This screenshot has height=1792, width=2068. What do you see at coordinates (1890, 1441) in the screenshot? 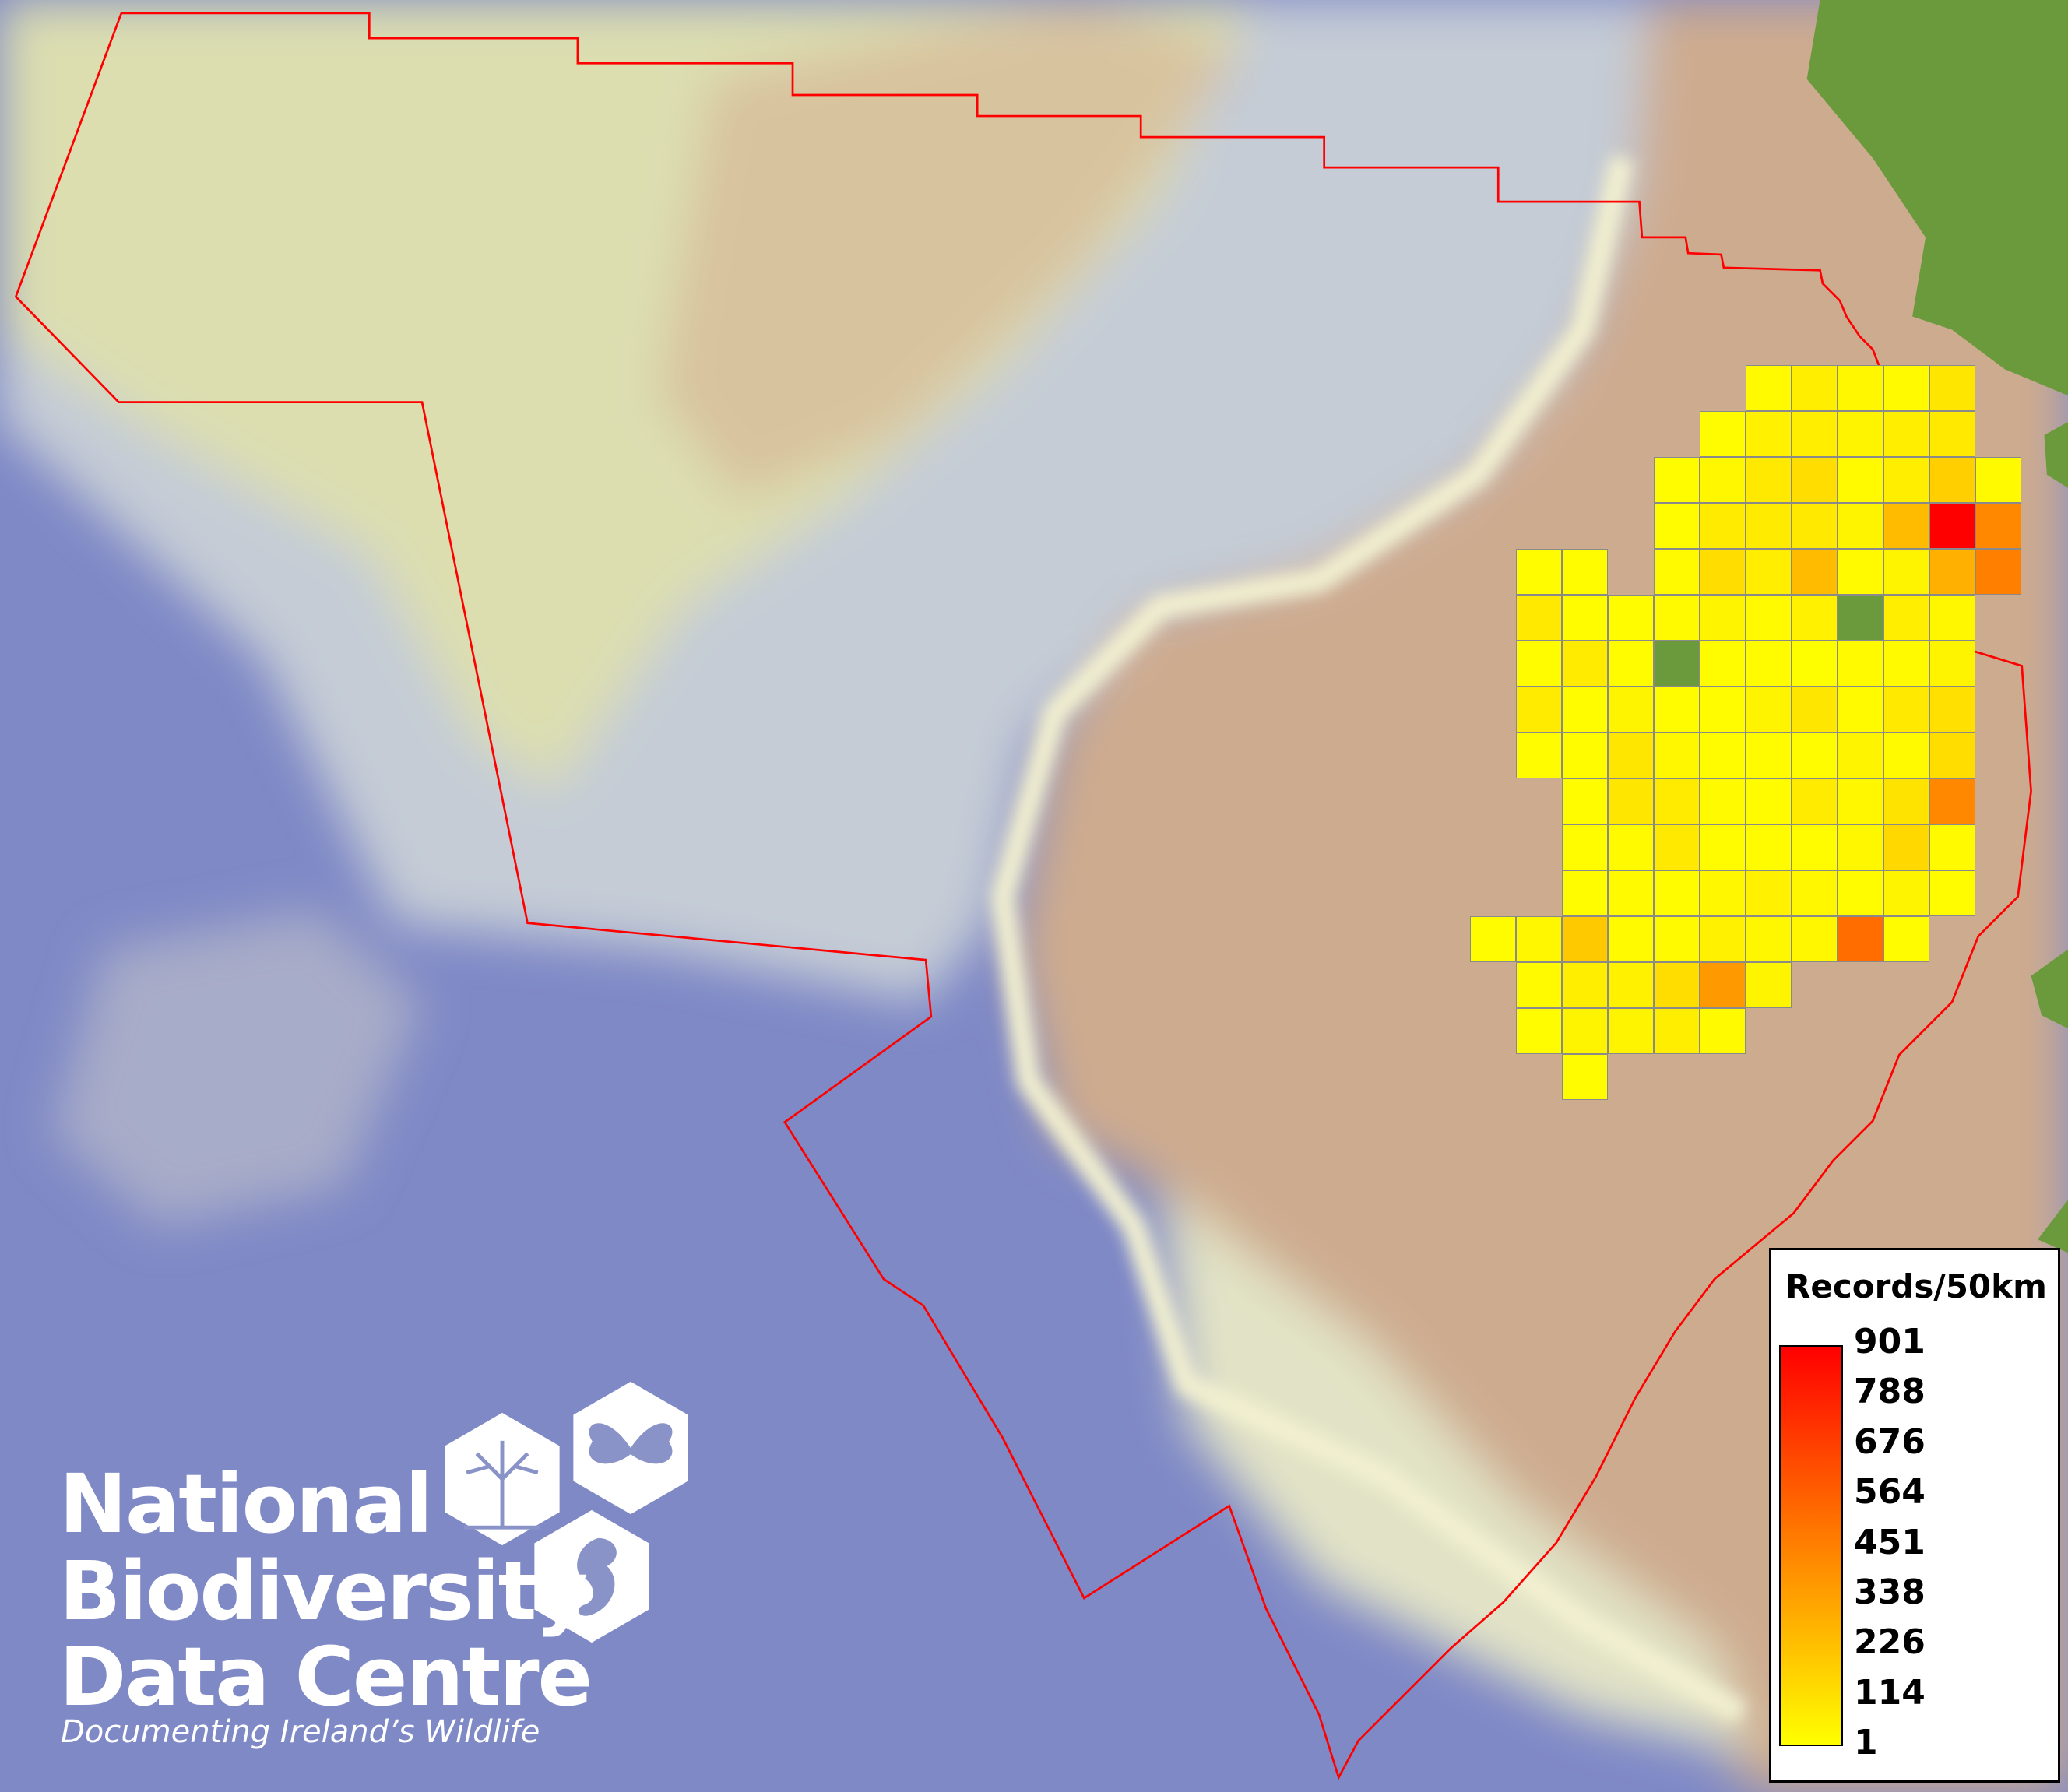
I see `legend-tick-label: 676` at bounding box center [1890, 1441].